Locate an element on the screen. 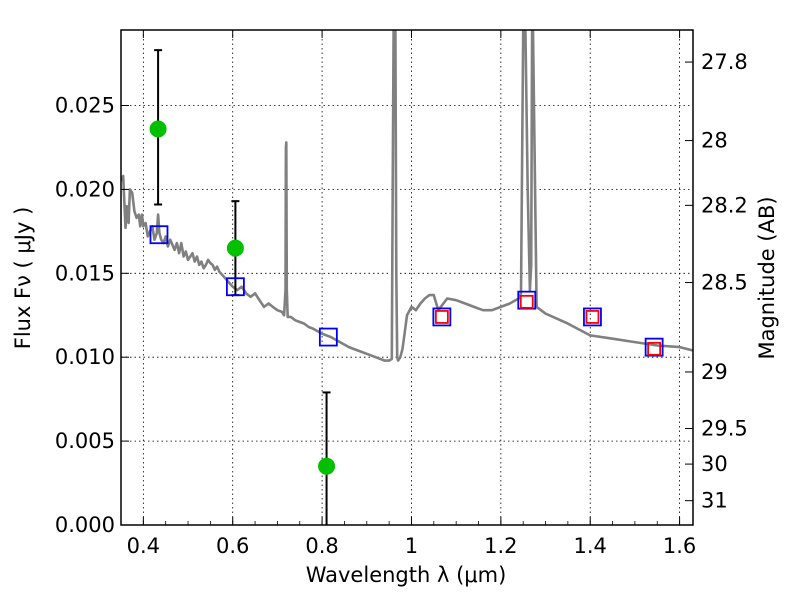 This screenshot has width=800, height=600. y-axis-right-title: Magnitude (AB) is located at coordinates (767, 277).